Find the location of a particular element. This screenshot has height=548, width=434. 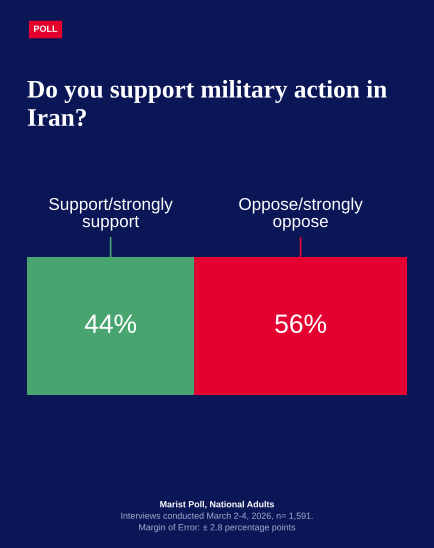

series-label: Support/strongly support is located at coordinates (111, 214).